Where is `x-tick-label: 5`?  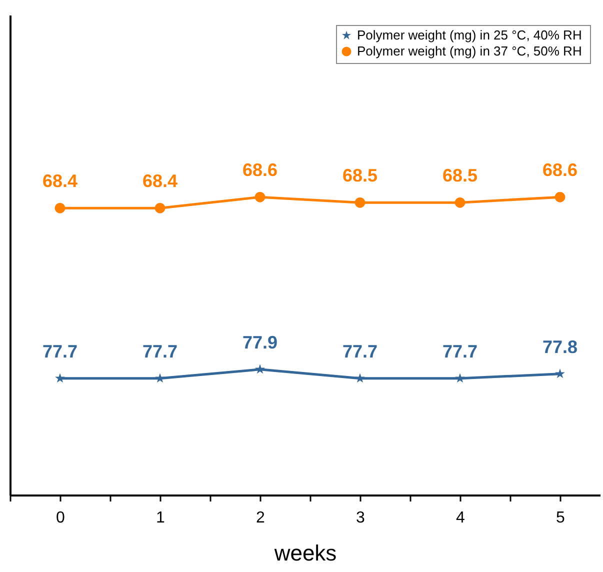
x-tick-label: 5 is located at coordinates (561, 518).